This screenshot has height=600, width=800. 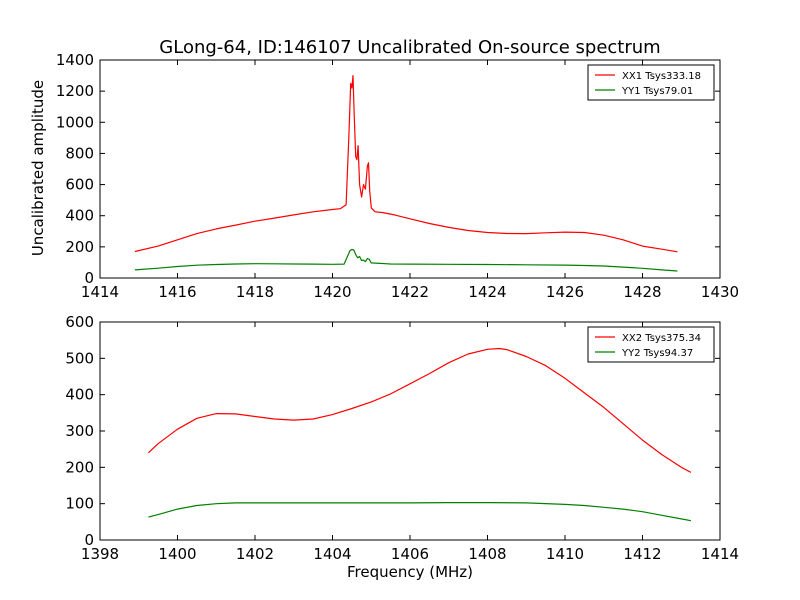 I want to click on x-tick-label: 1422, so click(x=410, y=292).